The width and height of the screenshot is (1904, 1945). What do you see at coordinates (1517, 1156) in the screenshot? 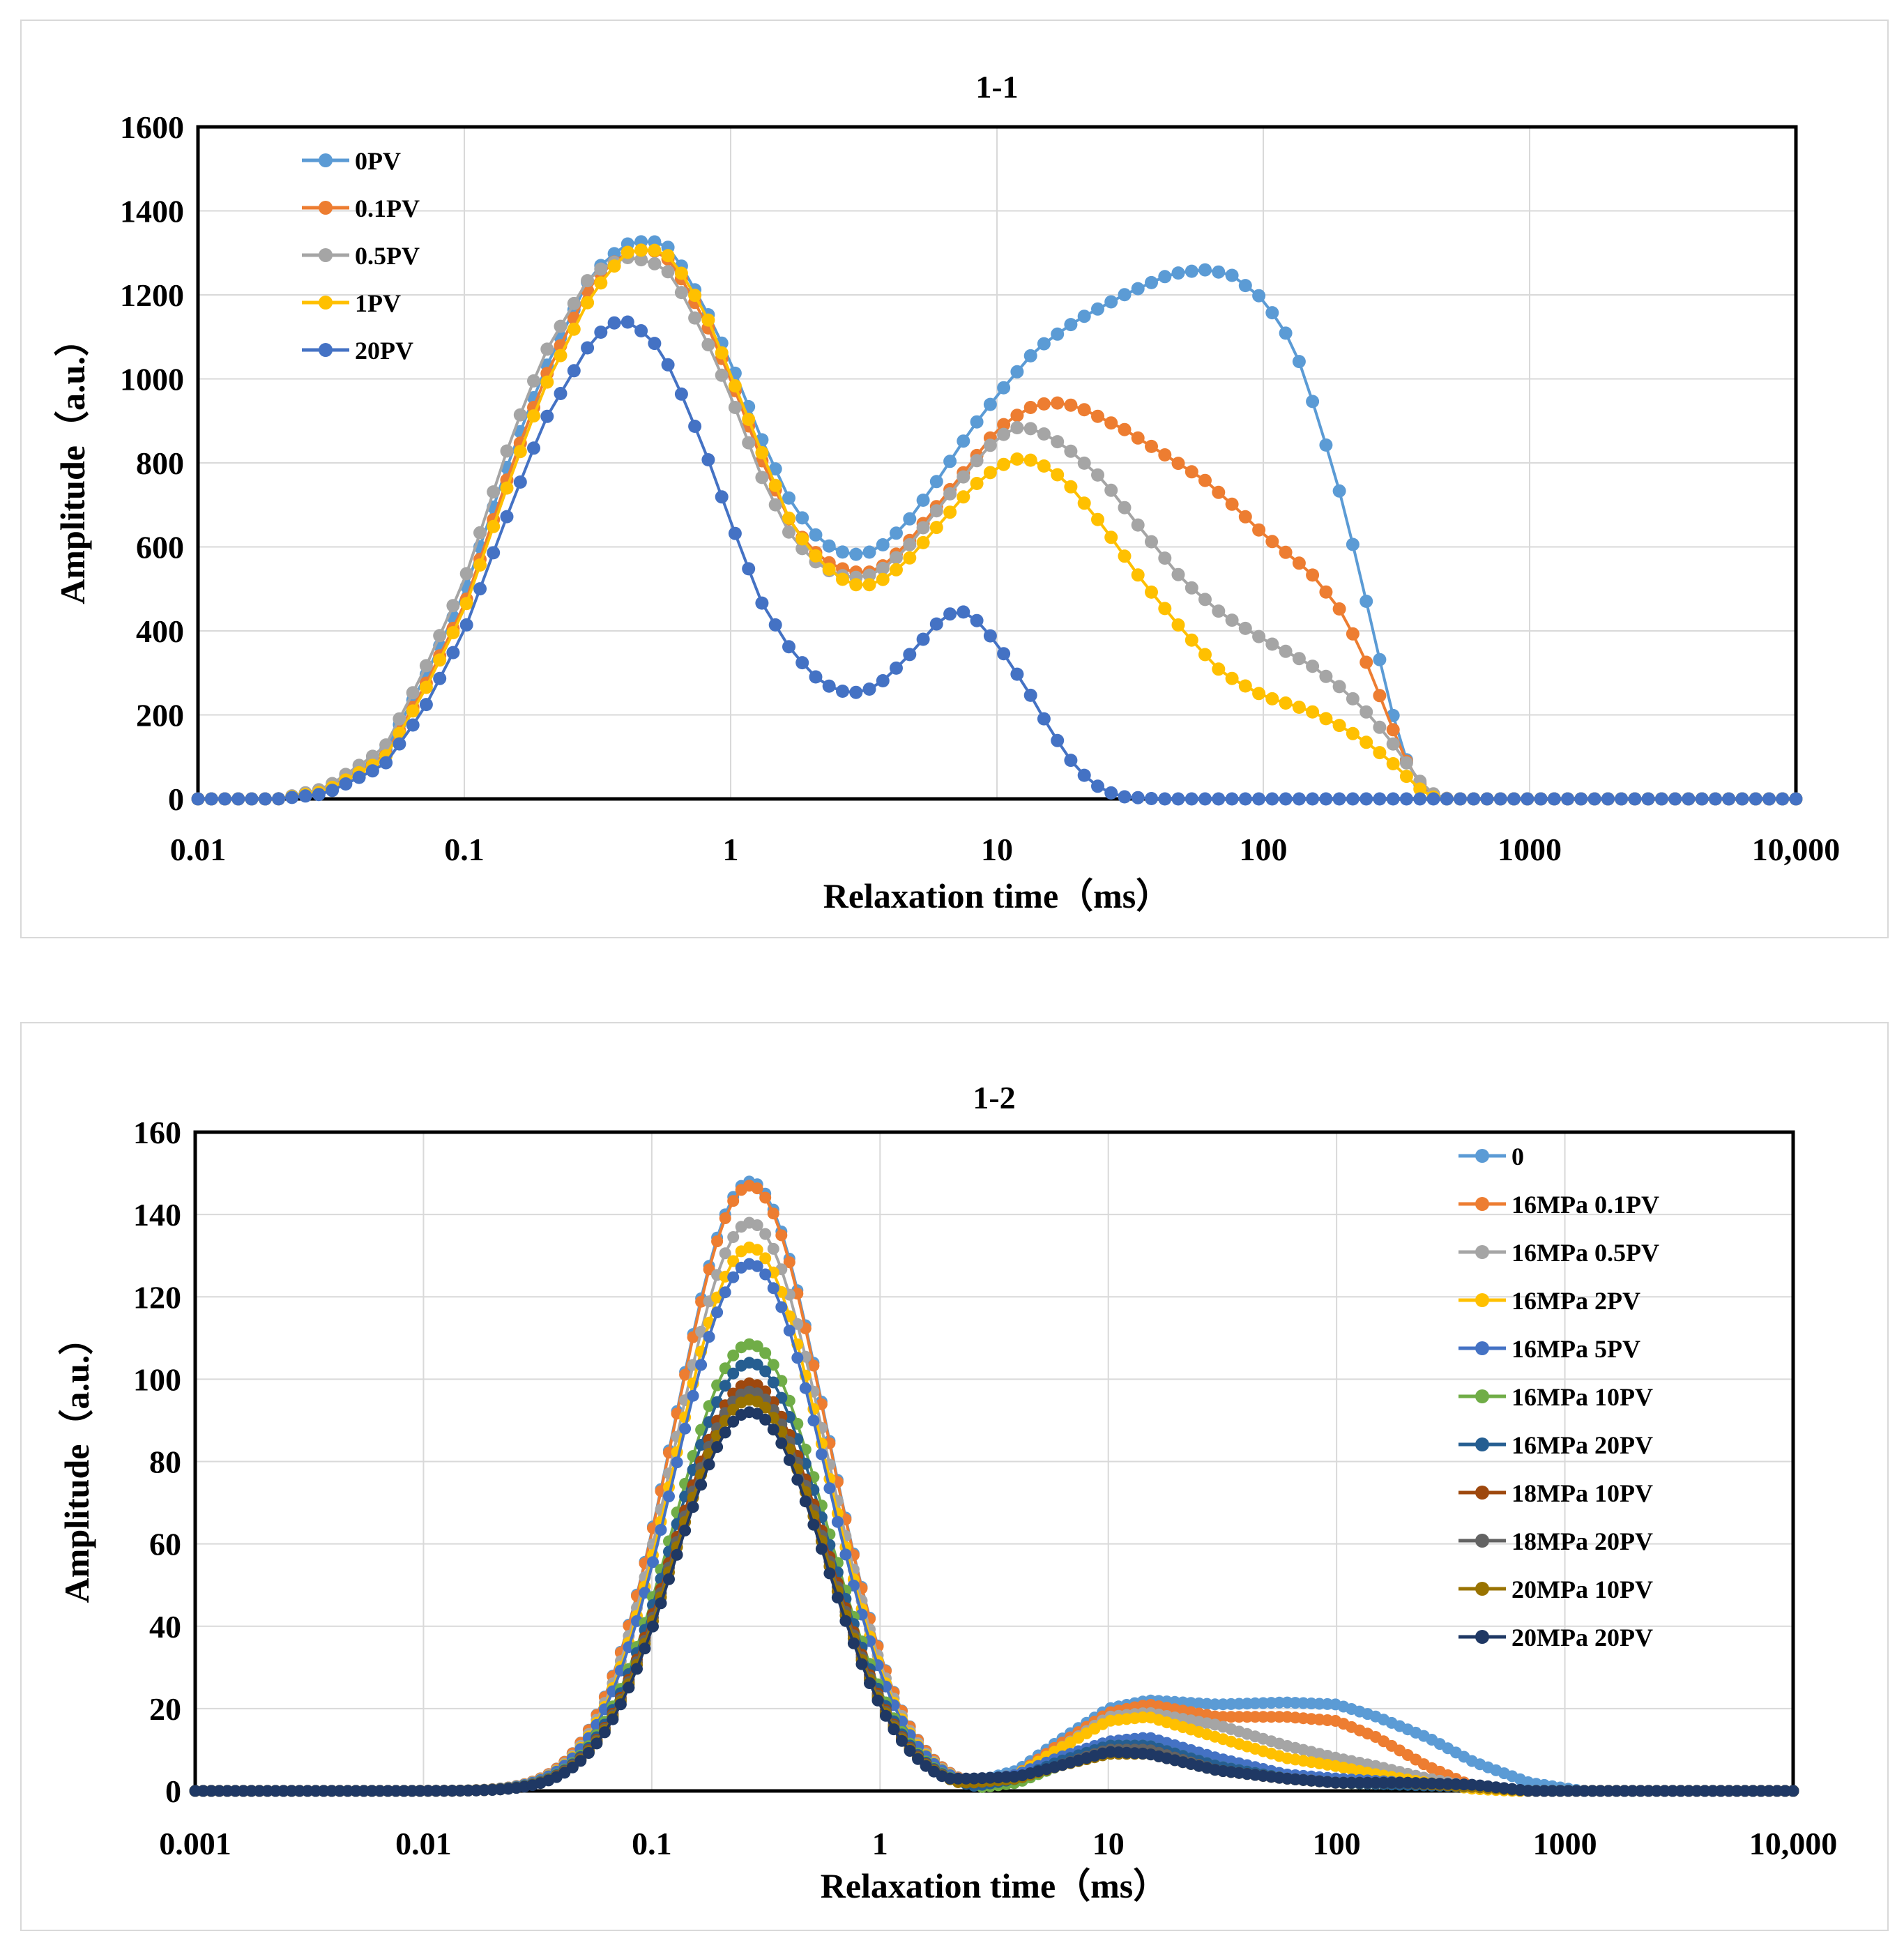
I see `legend-label: 0` at bounding box center [1517, 1156].